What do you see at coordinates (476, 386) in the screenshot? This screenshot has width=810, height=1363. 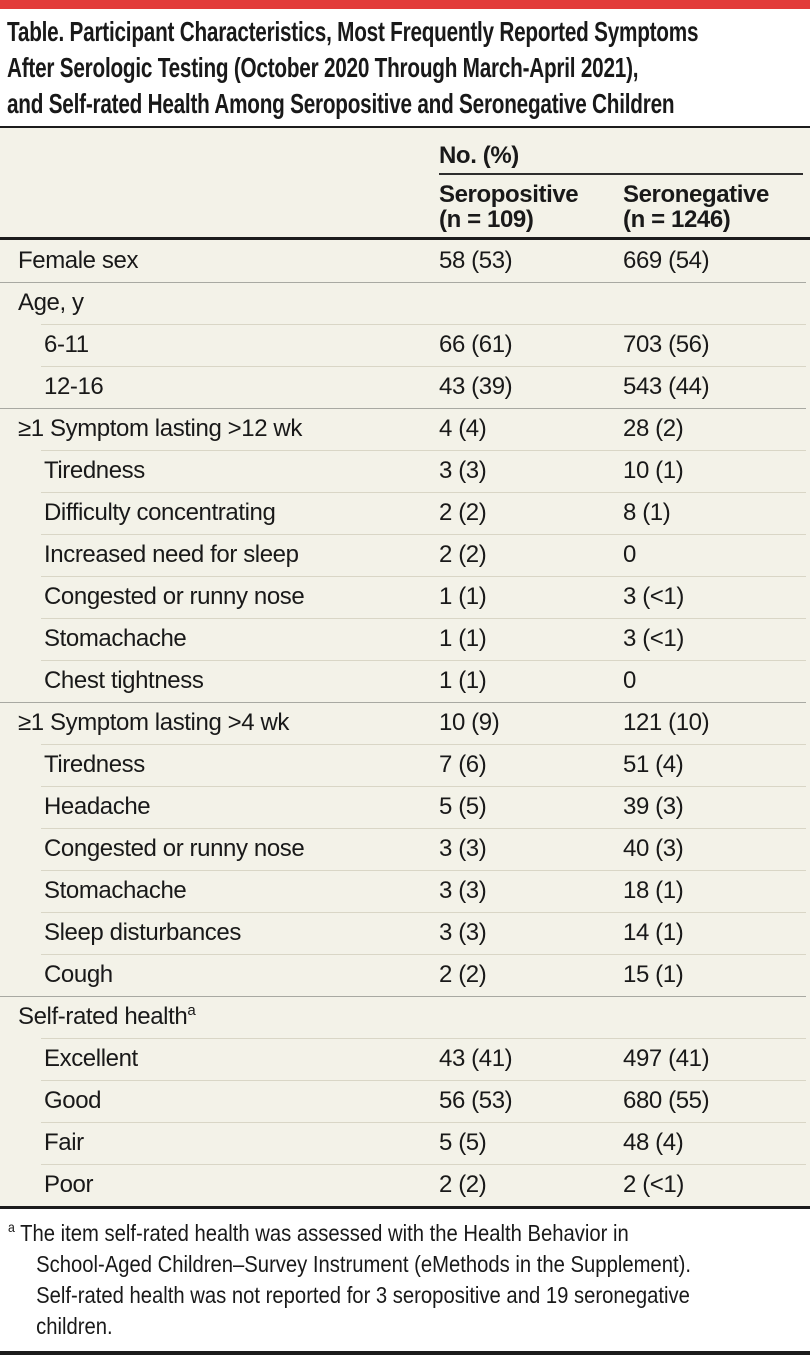 I see `cell-seropositive: 43 (39)` at bounding box center [476, 386].